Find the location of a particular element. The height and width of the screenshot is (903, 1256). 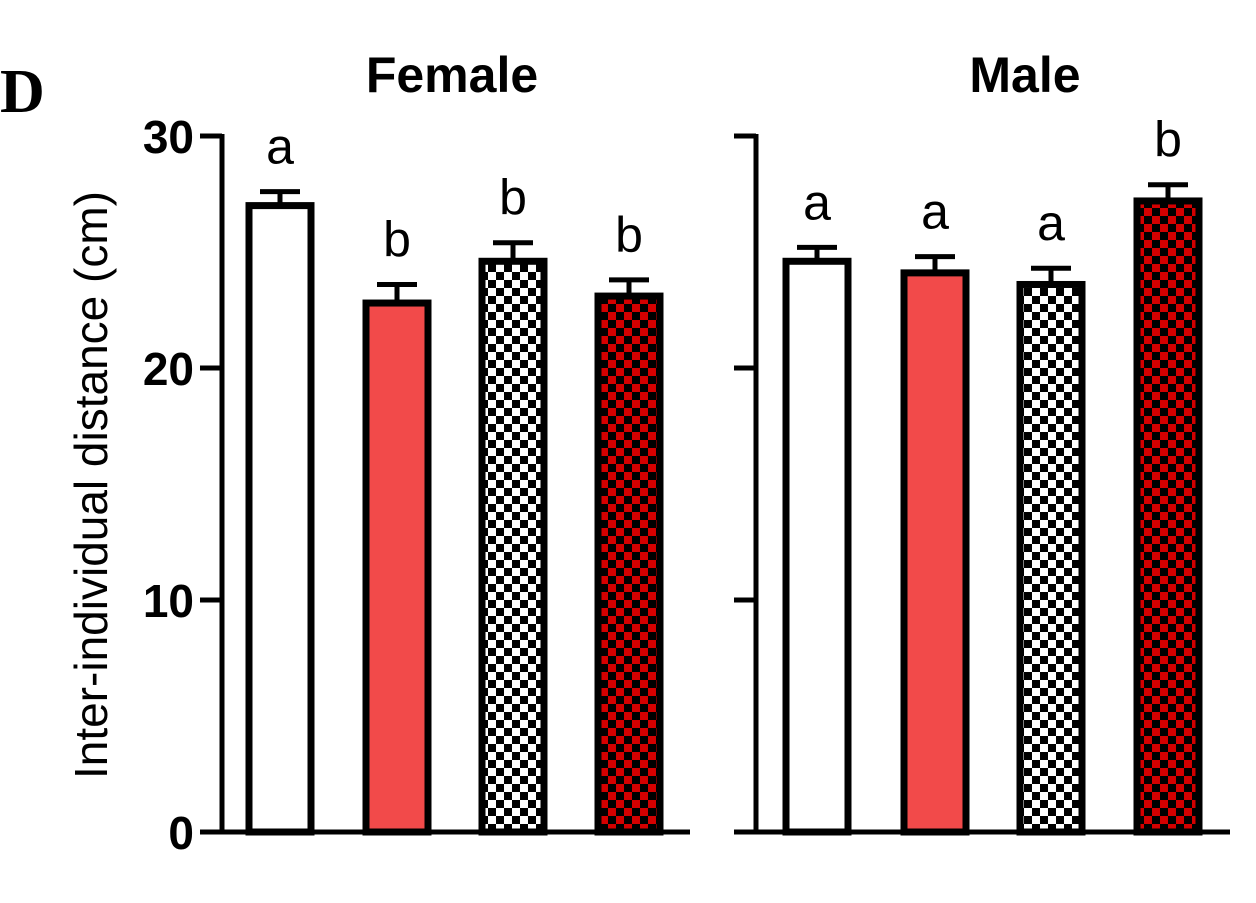

panel-label: D is located at coordinates (22, 92).